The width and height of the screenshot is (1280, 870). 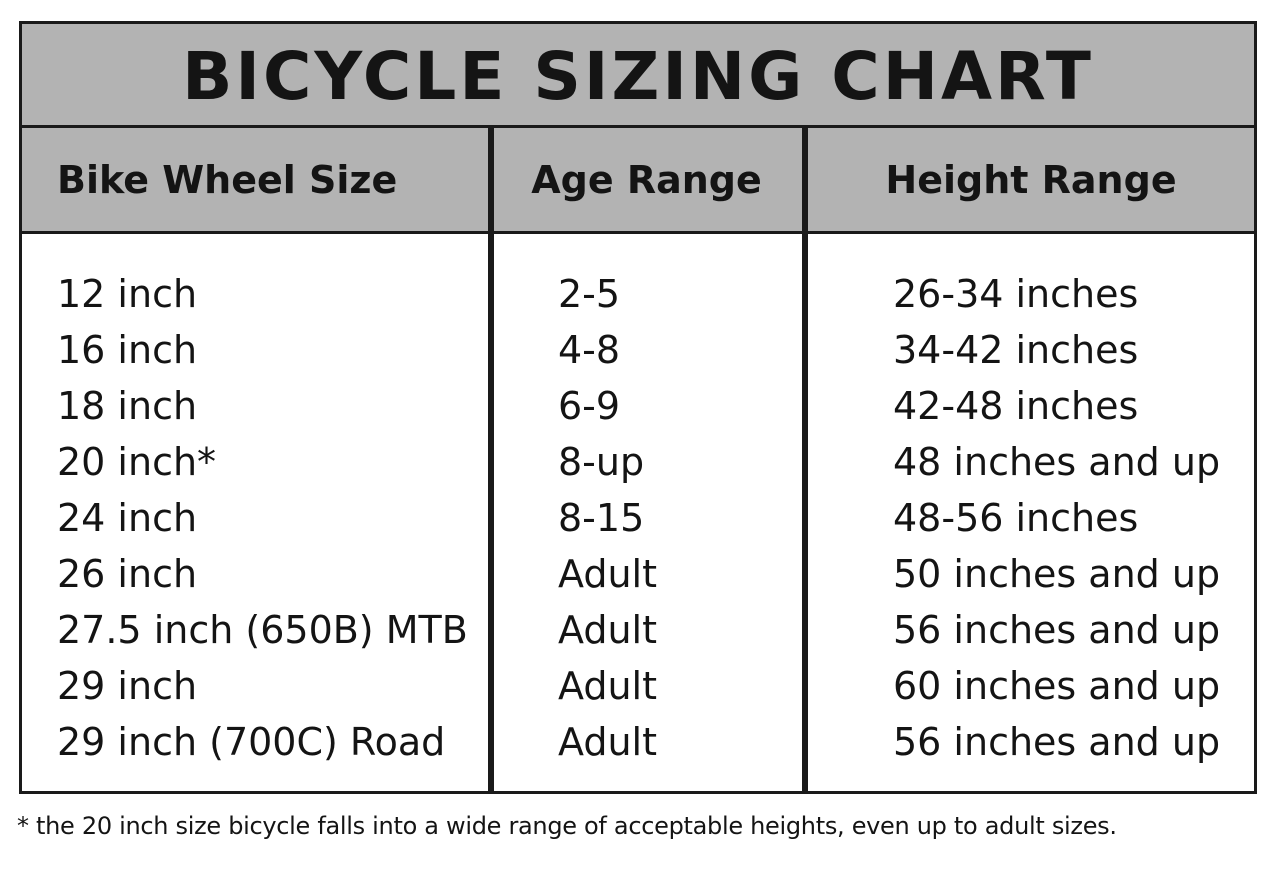 What do you see at coordinates (127, 294) in the screenshot?
I see `table-cell-wheel-size: 12 inch` at bounding box center [127, 294].